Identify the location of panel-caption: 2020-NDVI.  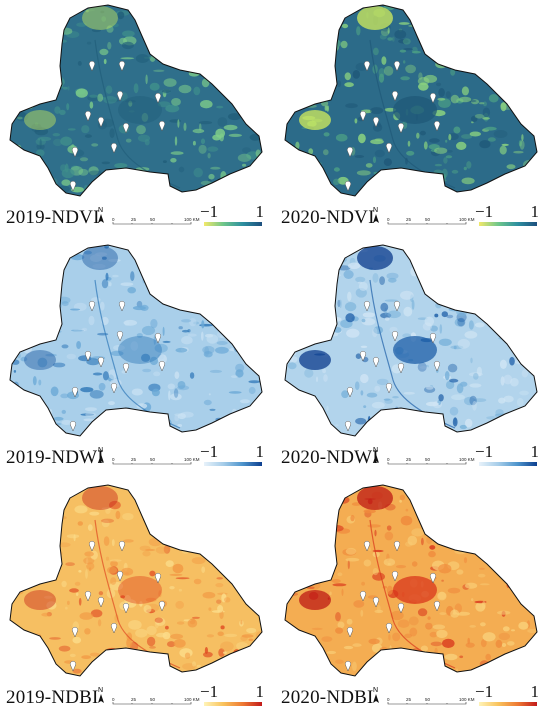
(328, 217).